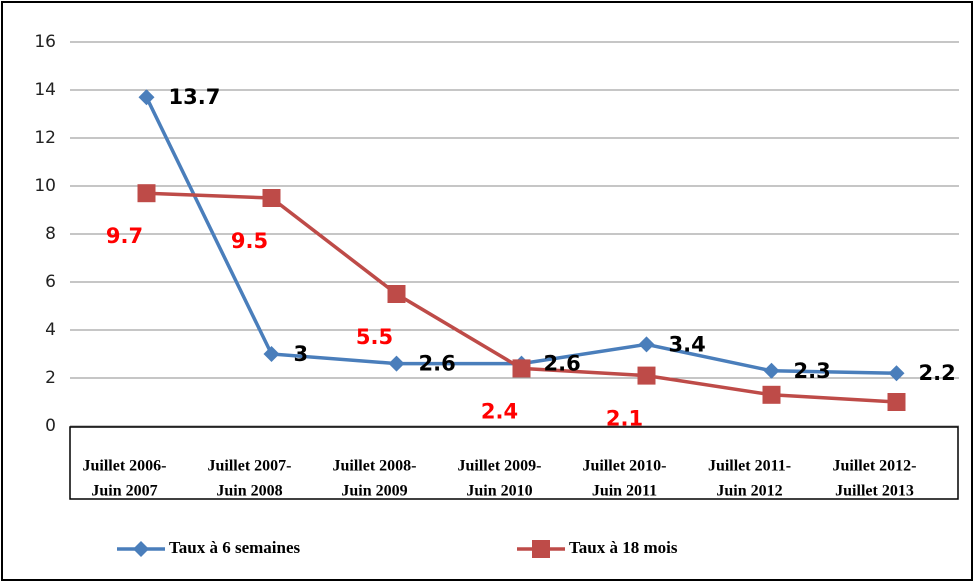  Describe the element at coordinates (45, 138) in the screenshot. I see `y-tick-label: 12` at that location.